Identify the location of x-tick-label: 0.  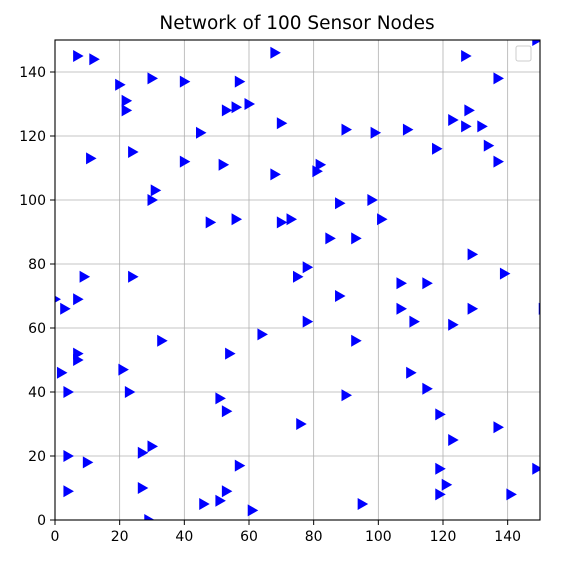
(55, 537).